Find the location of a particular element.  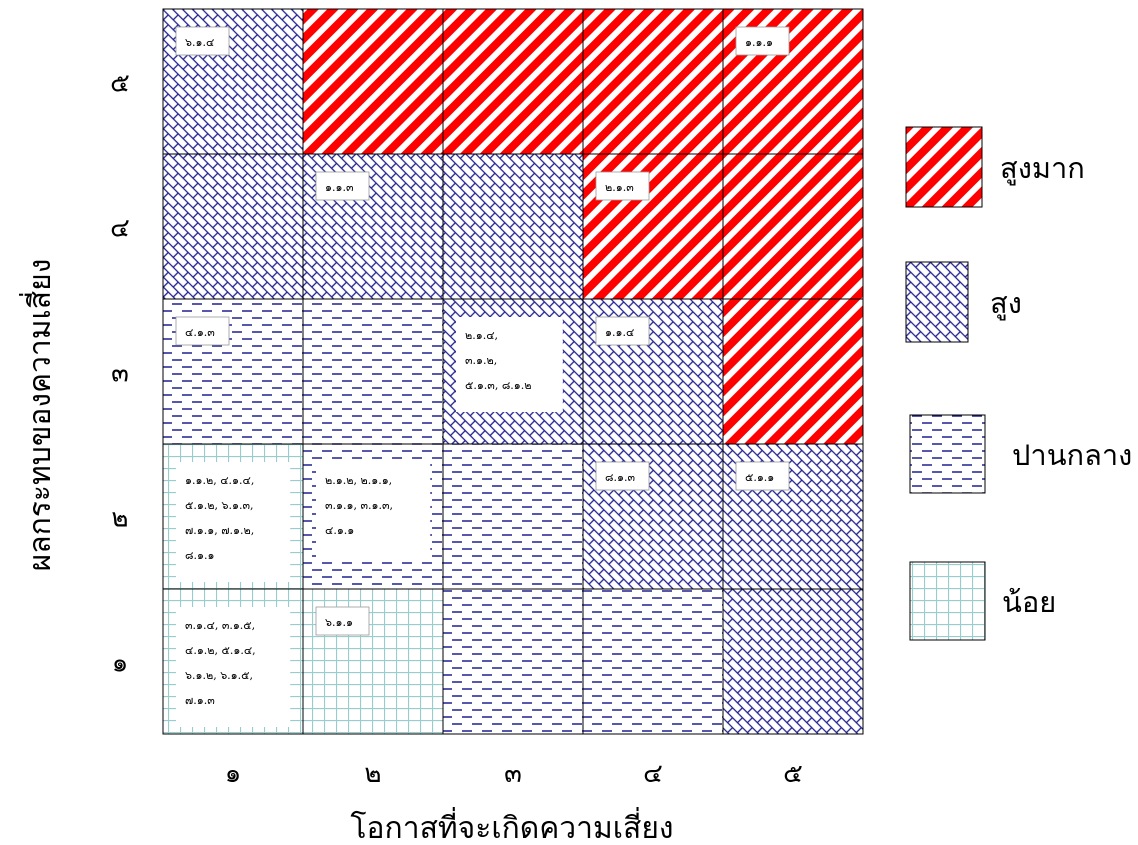

cell-label-text: ๔.๑.๑ is located at coordinates (339, 530).